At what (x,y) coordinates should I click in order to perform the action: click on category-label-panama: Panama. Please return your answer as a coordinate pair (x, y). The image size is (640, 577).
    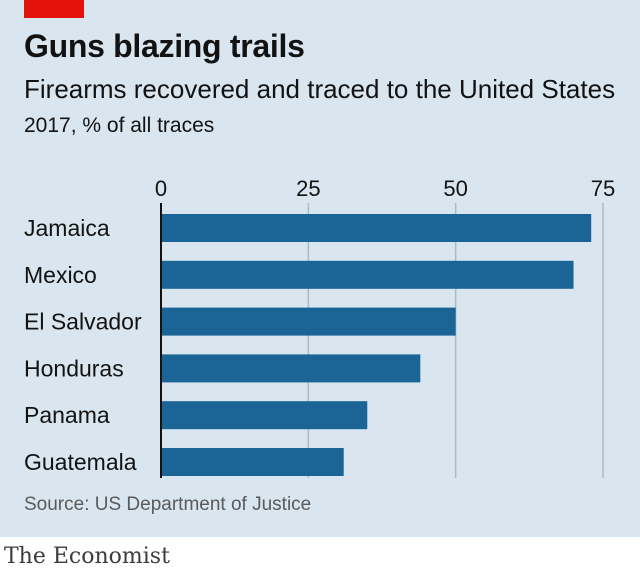
    Looking at the image, I should click on (67, 415).